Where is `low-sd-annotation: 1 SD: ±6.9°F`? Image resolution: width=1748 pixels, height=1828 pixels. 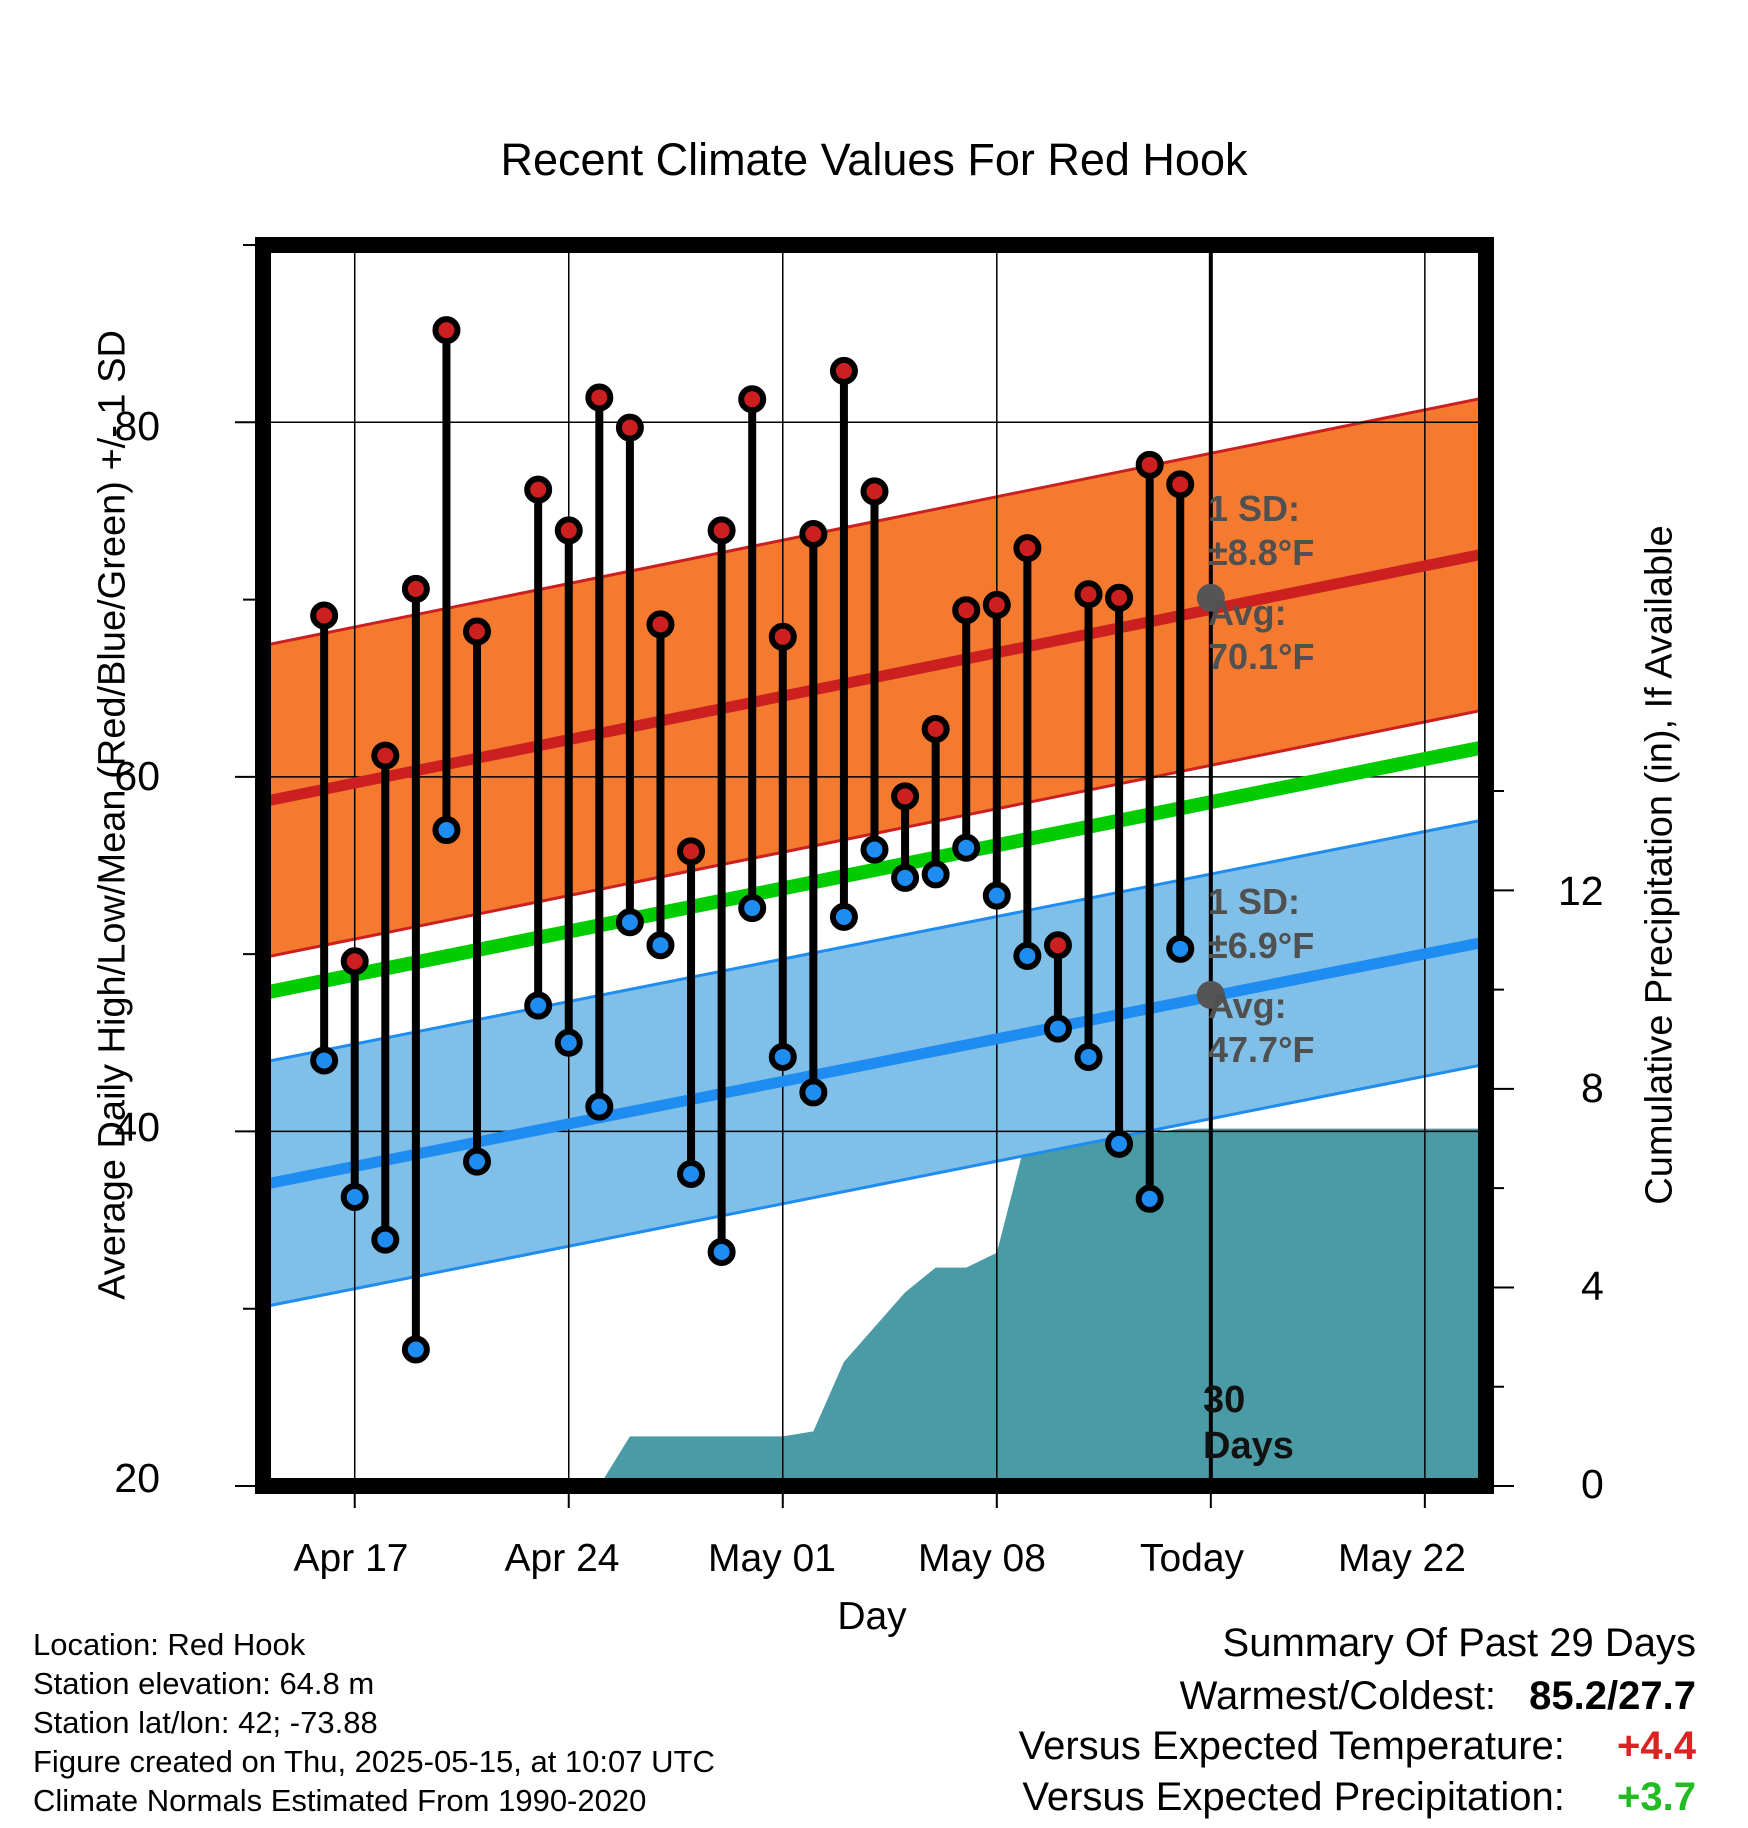 low-sd-annotation: 1 SD: ±6.9°F is located at coordinates (1261, 924).